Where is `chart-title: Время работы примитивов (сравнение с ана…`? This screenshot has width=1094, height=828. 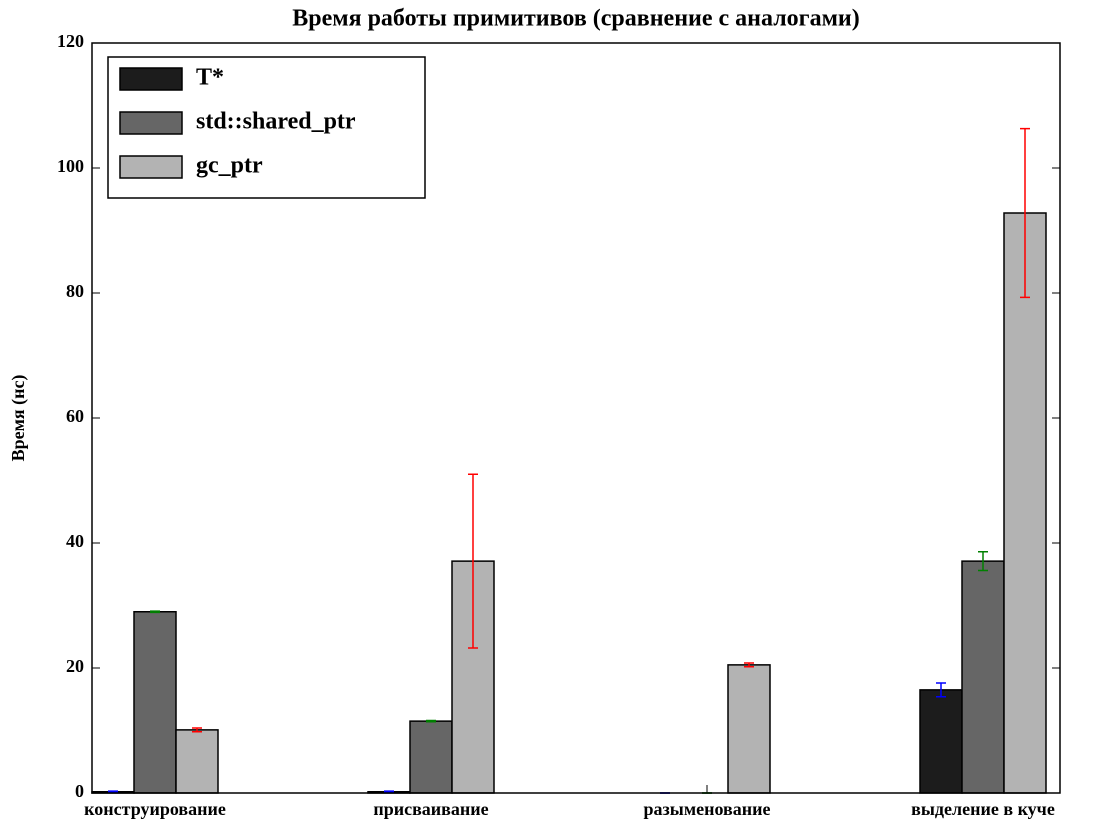
chart-title: Время работы примитивов (сравнение с ана… is located at coordinates (576, 19).